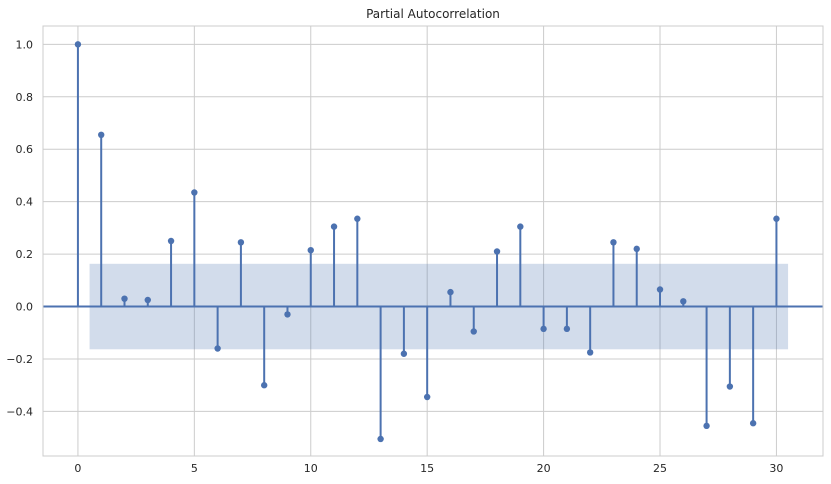 The height and width of the screenshot is (484, 831). What do you see at coordinates (660, 468) in the screenshot?
I see `x-tick-label: 25` at bounding box center [660, 468].